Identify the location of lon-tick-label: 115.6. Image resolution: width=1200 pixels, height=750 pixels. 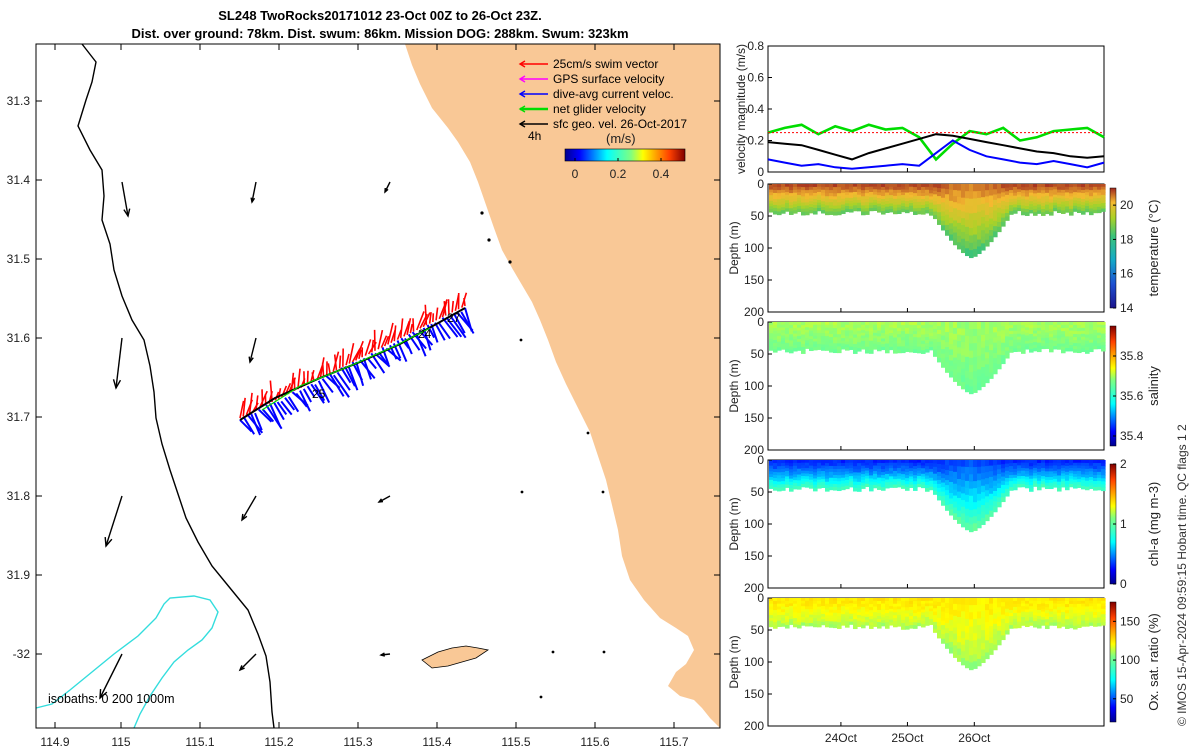
(594, 742).